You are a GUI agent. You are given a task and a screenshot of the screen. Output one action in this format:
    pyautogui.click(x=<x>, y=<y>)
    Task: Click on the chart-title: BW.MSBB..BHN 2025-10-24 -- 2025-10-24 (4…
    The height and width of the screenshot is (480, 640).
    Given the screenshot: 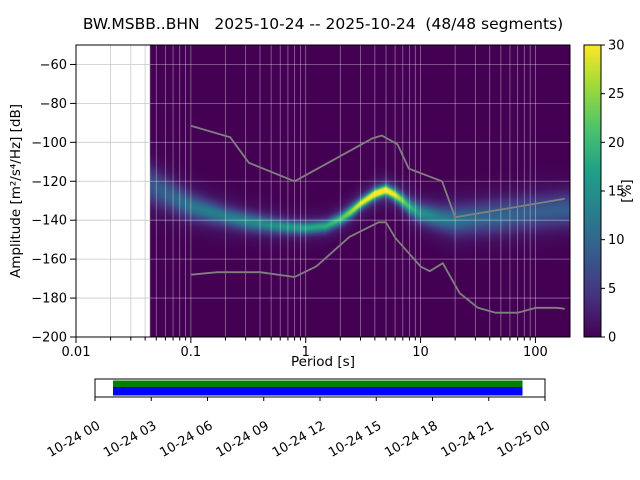 What is the action you would take?
    pyautogui.click(x=323, y=24)
    